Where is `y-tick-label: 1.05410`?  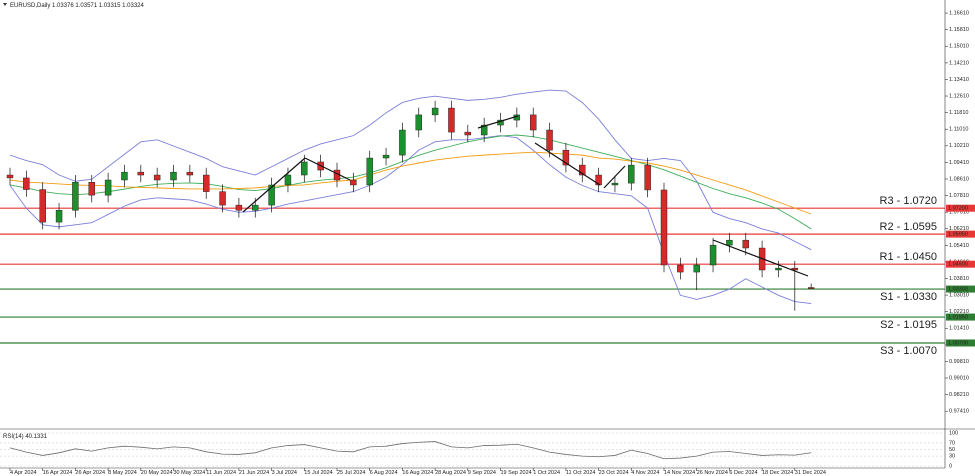 y-tick-label: 1.05410 is located at coordinates (959, 246).